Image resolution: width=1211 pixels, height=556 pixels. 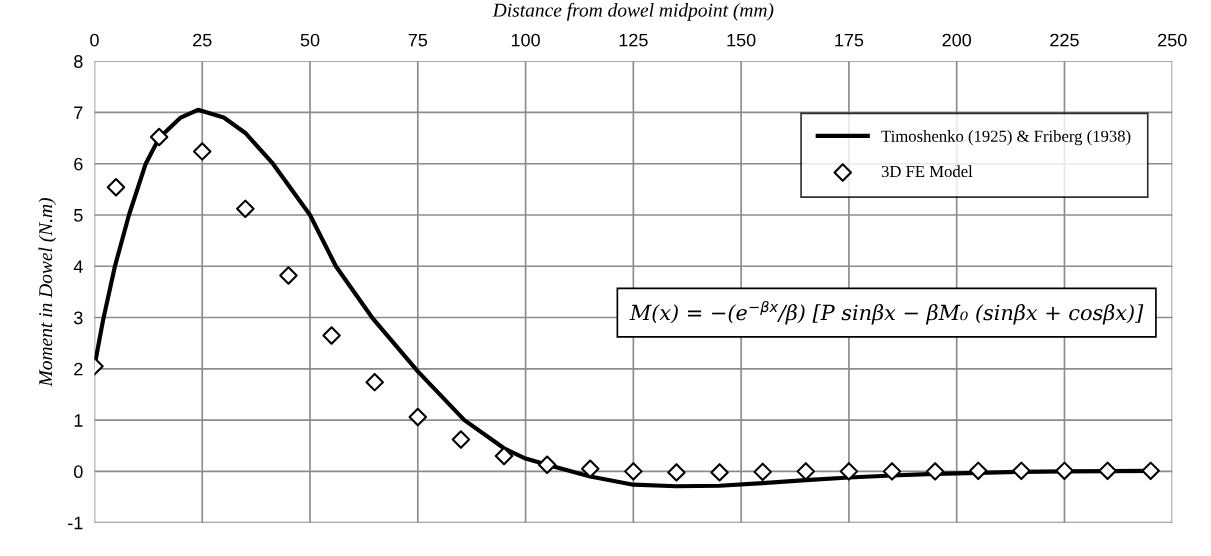 I want to click on legend-label: 3D FE Model, so click(x=927, y=171).